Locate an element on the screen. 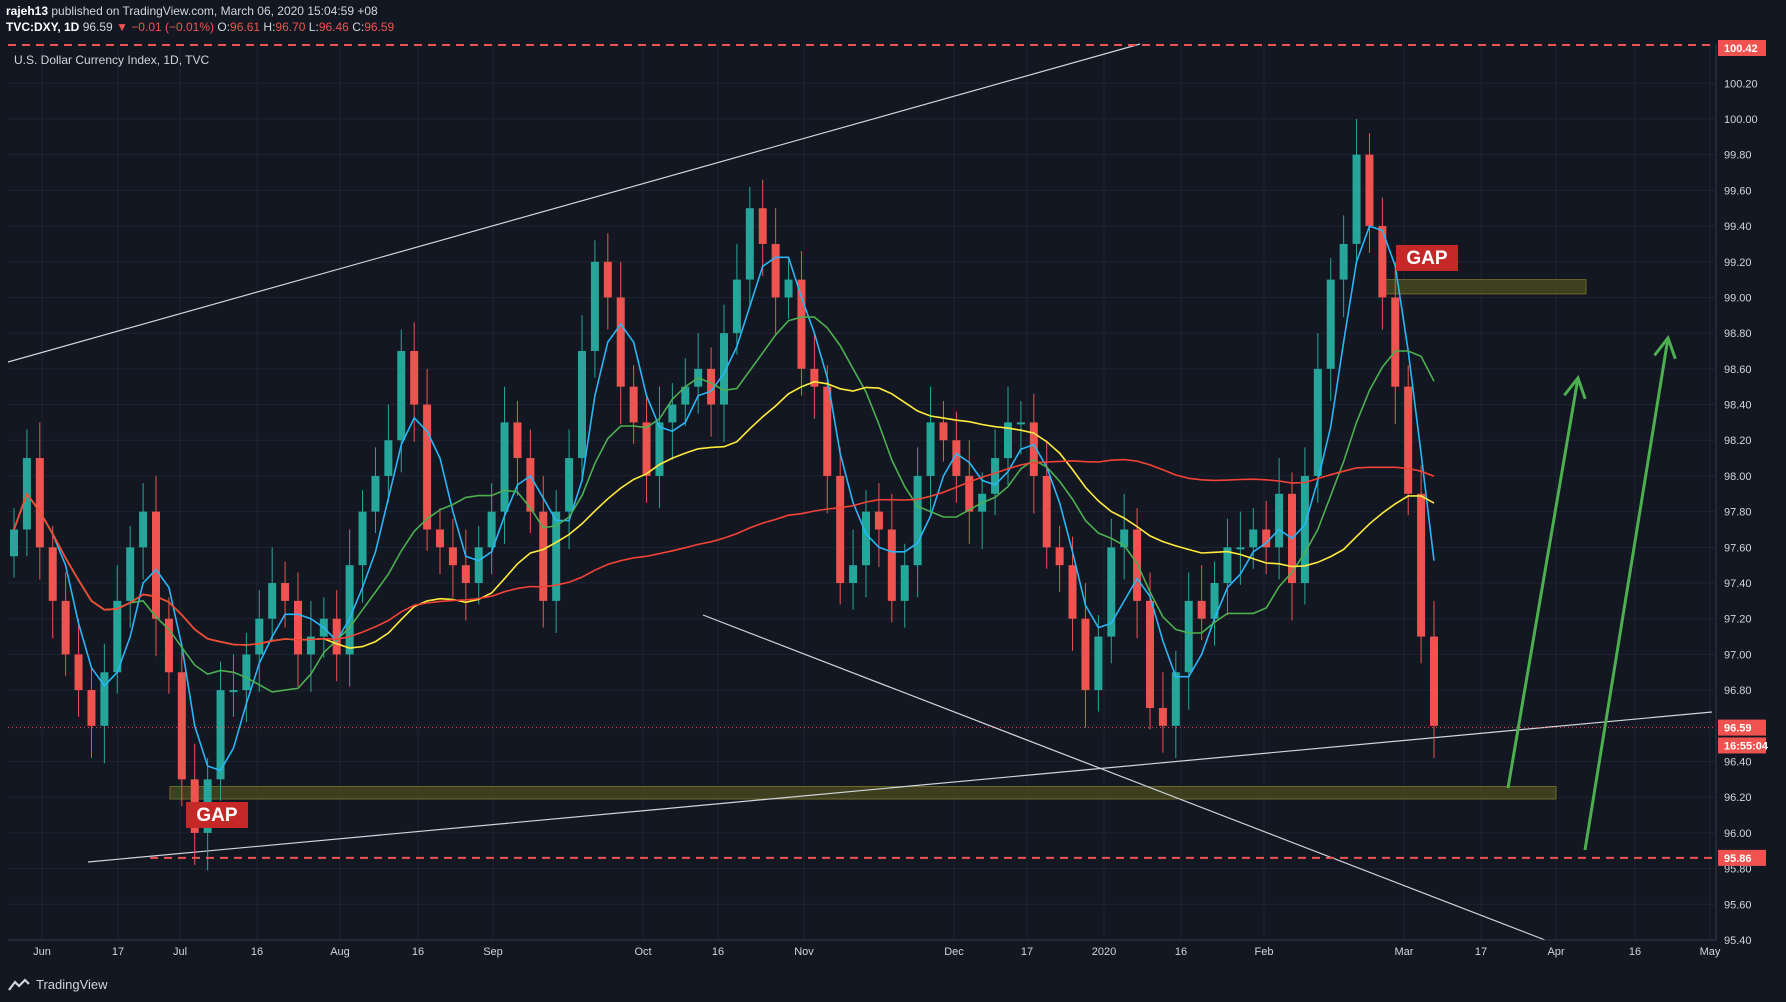 This screenshot has width=1786, height=1002. price-tick-label: 98.60 is located at coordinates (1738, 370).